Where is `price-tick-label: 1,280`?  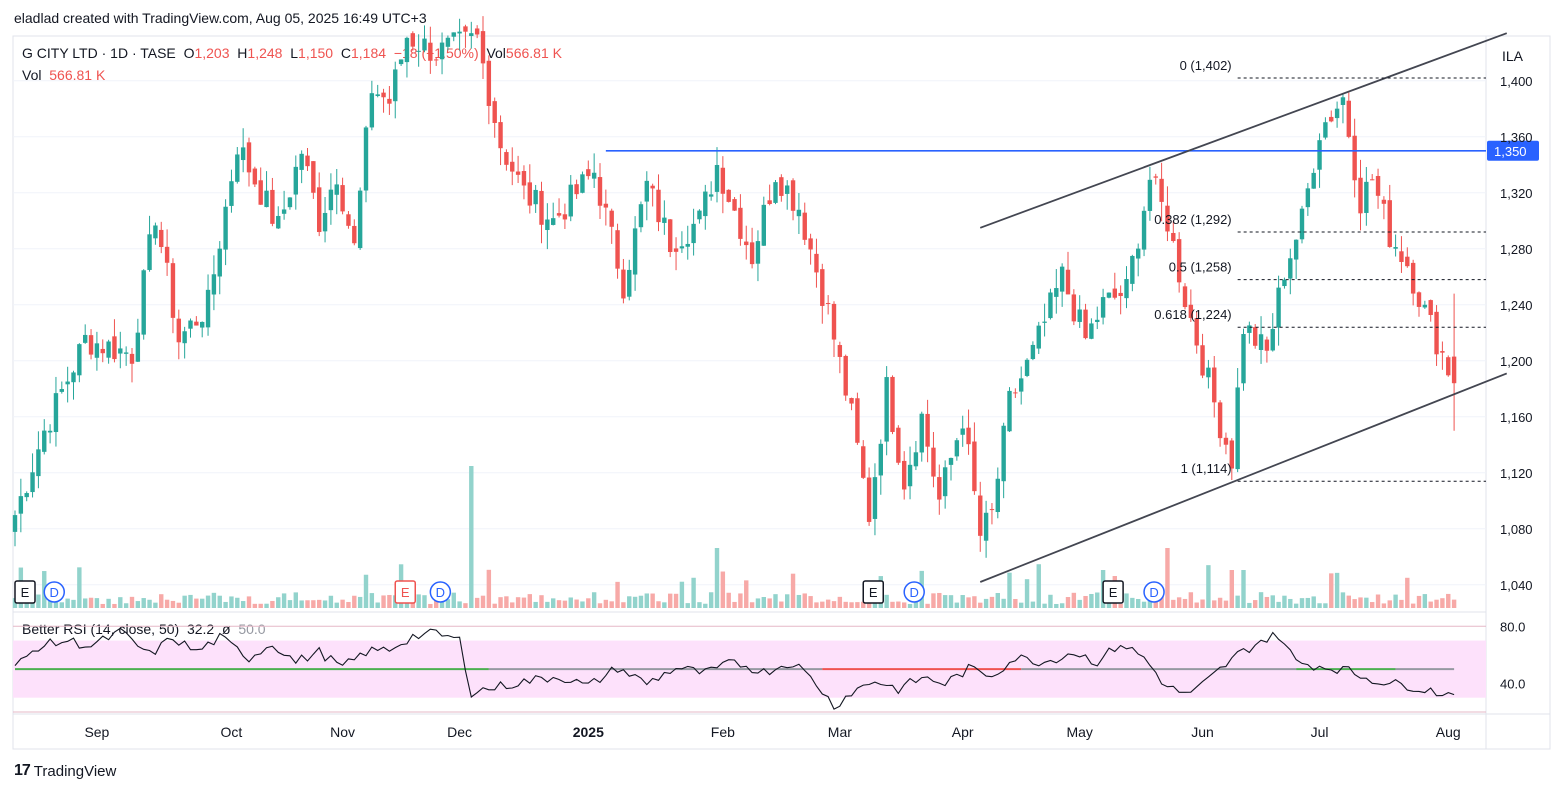
price-tick-label: 1,280 is located at coordinates (1516, 249).